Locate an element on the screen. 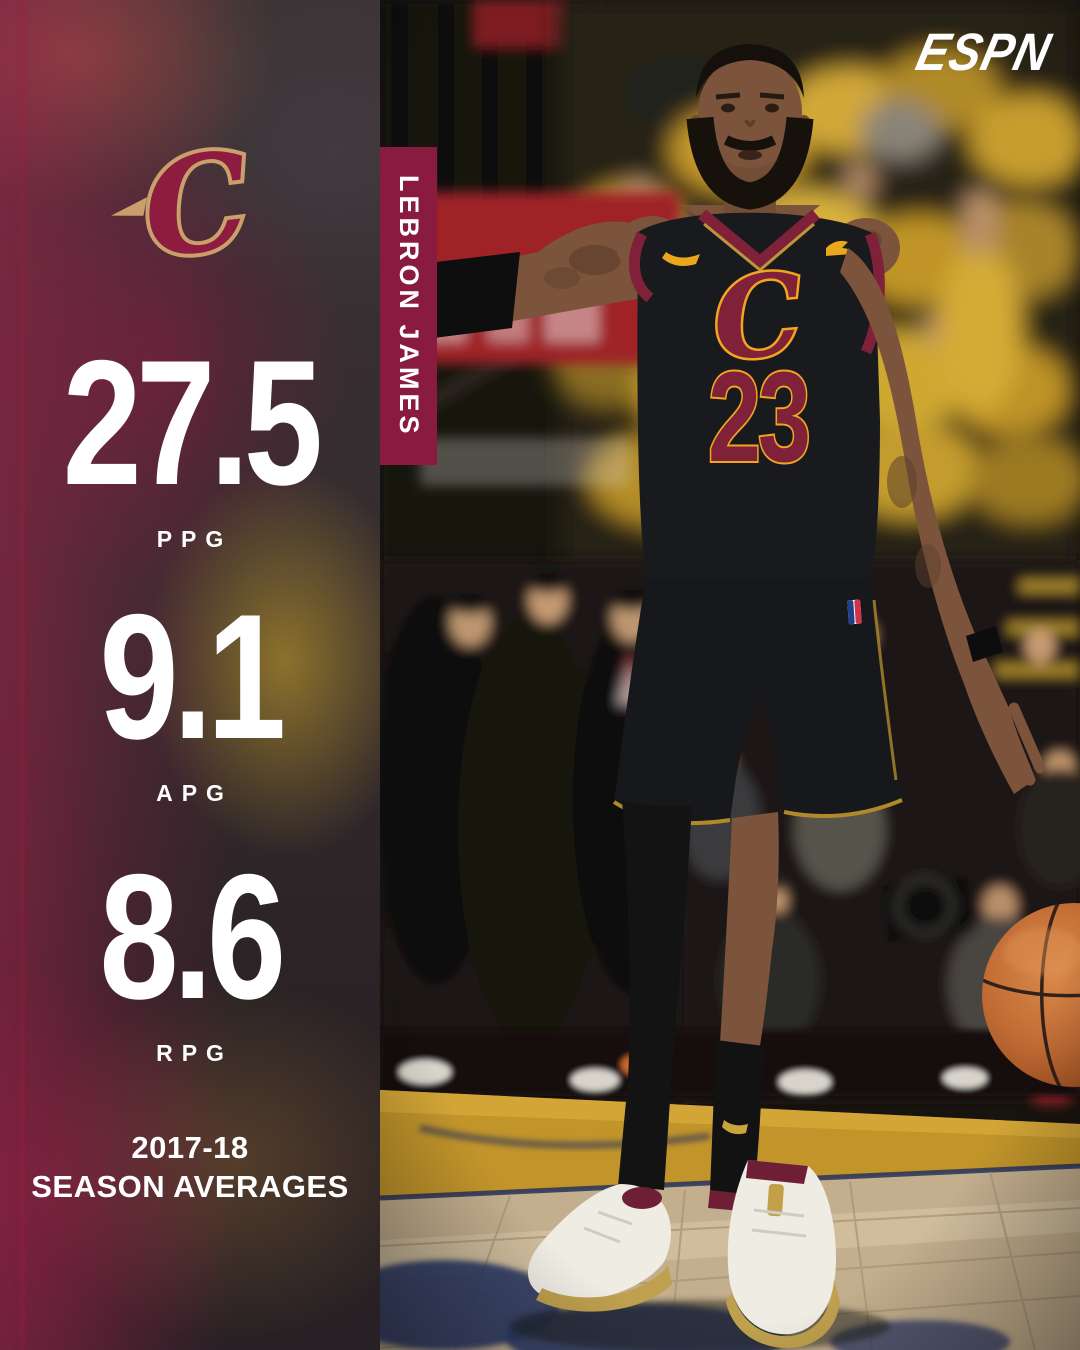  stat-rebounds: 8.6 RPG is located at coordinates (190, 952).